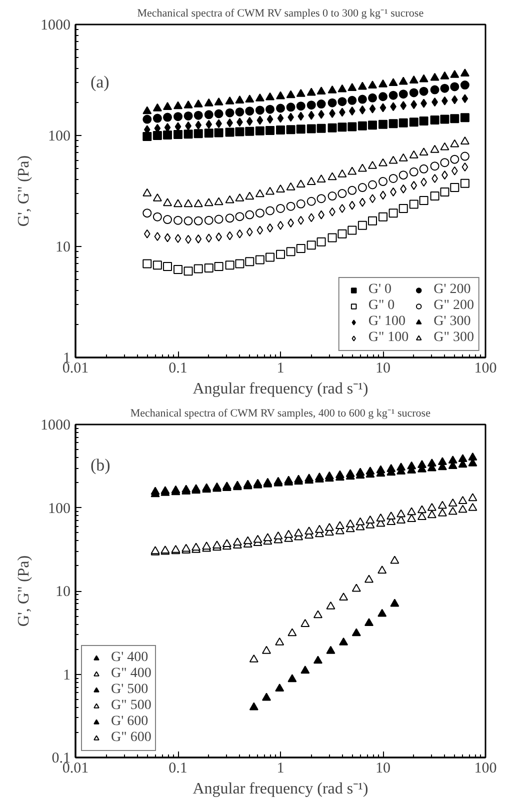  What do you see at coordinates (280, 14) in the screenshot?
I see `chart-title: Mechanical spectra of CWM RV samples 0 to 300 g kg⁻¹ sucrose` at bounding box center [280, 14].